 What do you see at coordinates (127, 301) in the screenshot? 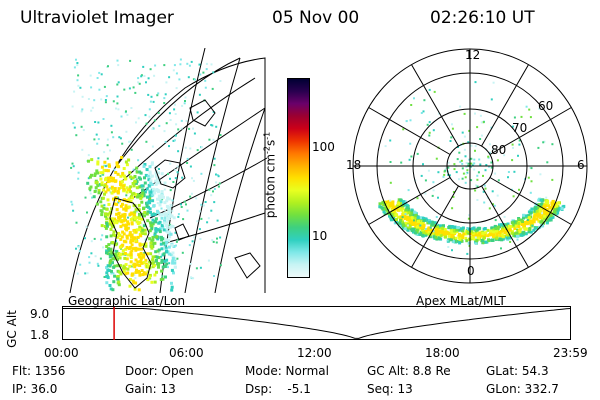
I see `geo-panel-label: Geographic Lat/Lon` at bounding box center [127, 301].